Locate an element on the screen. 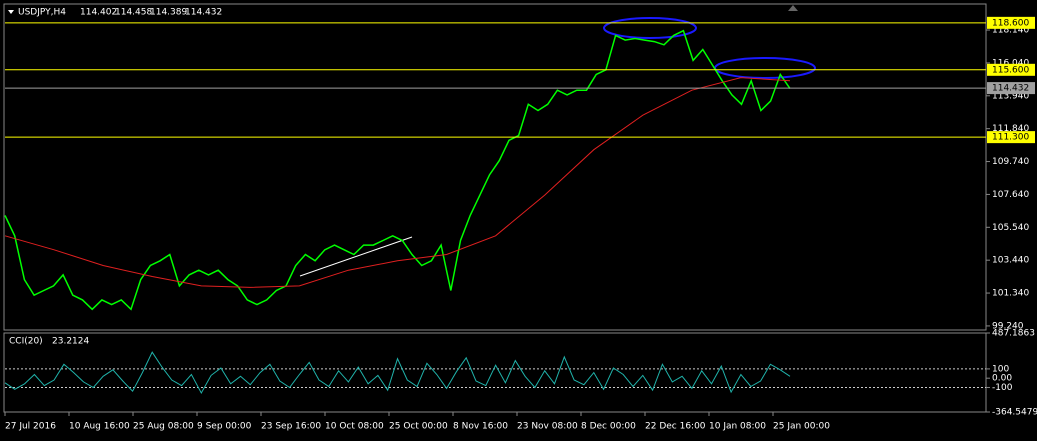  level-label: 114.432 is located at coordinates (1010, 89).